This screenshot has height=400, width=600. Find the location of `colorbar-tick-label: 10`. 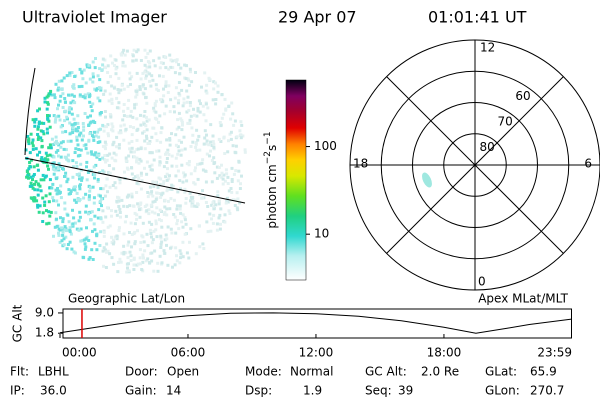

colorbar-tick-label: 10 is located at coordinates (321, 234).